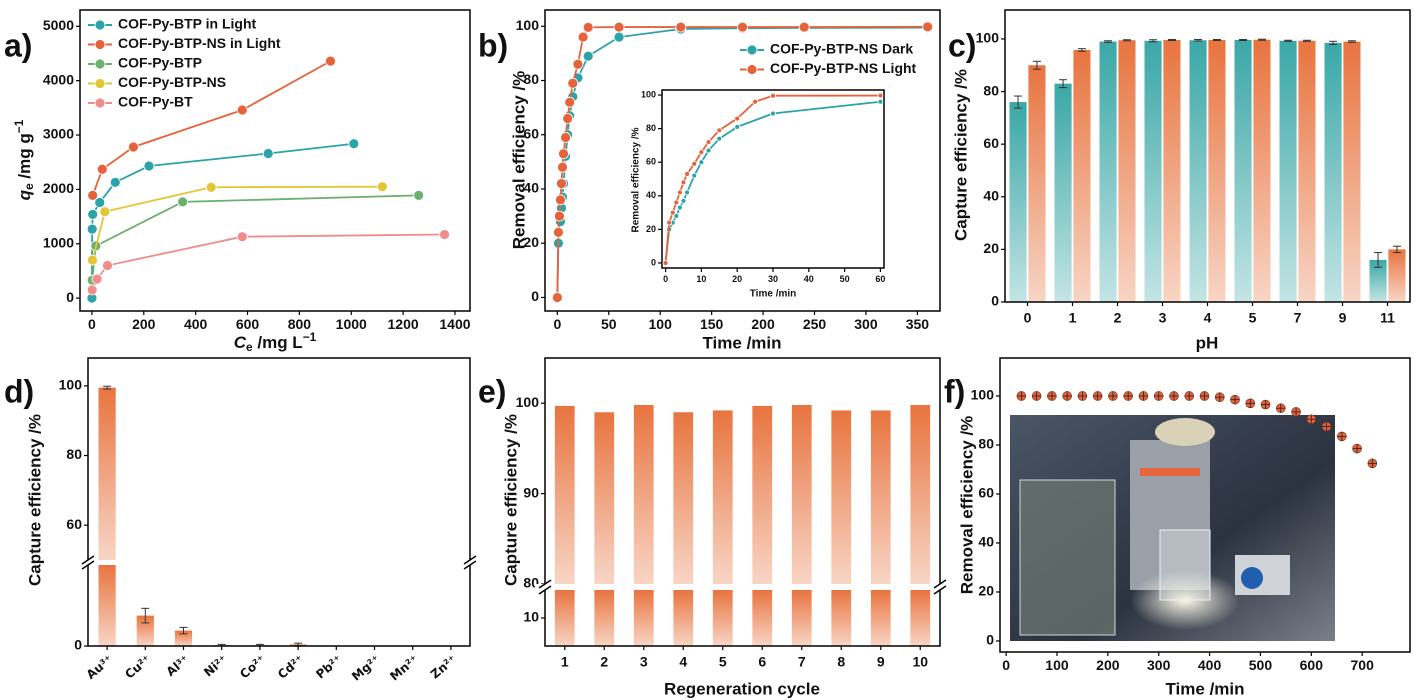 The image size is (1417, 700). Describe the element at coordinates (196, 324) in the screenshot. I see `x-tick-label: 400` at that location.